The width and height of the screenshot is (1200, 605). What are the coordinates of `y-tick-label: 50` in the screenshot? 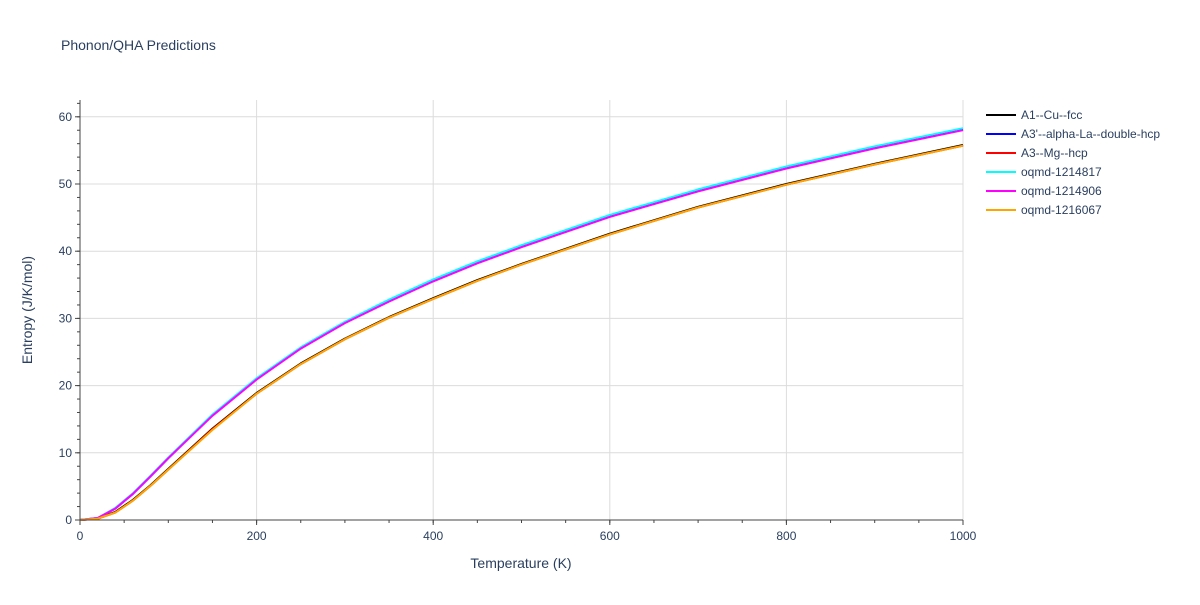 It's located at (66, 184).